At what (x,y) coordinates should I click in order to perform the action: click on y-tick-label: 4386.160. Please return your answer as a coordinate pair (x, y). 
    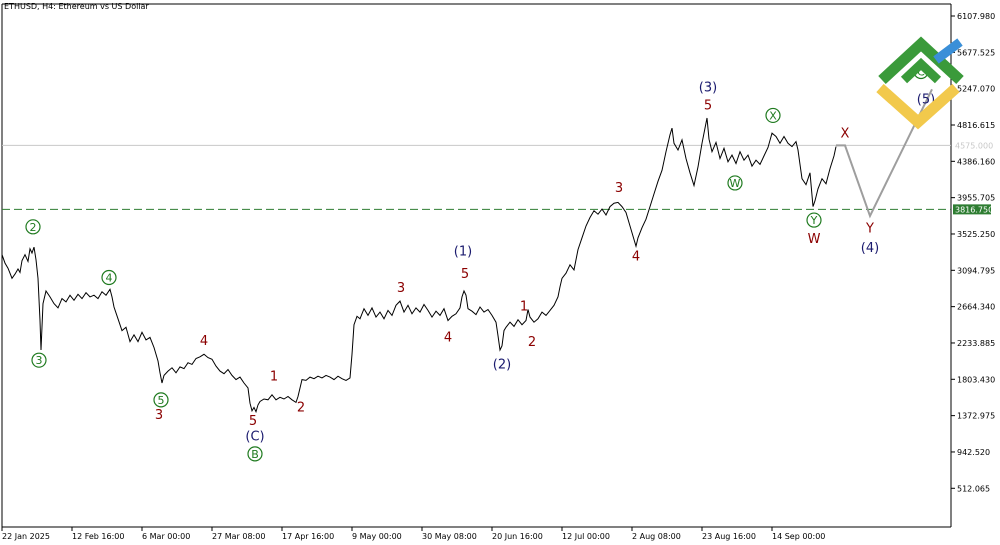
    Looking at the image, I should click on (976, 161).